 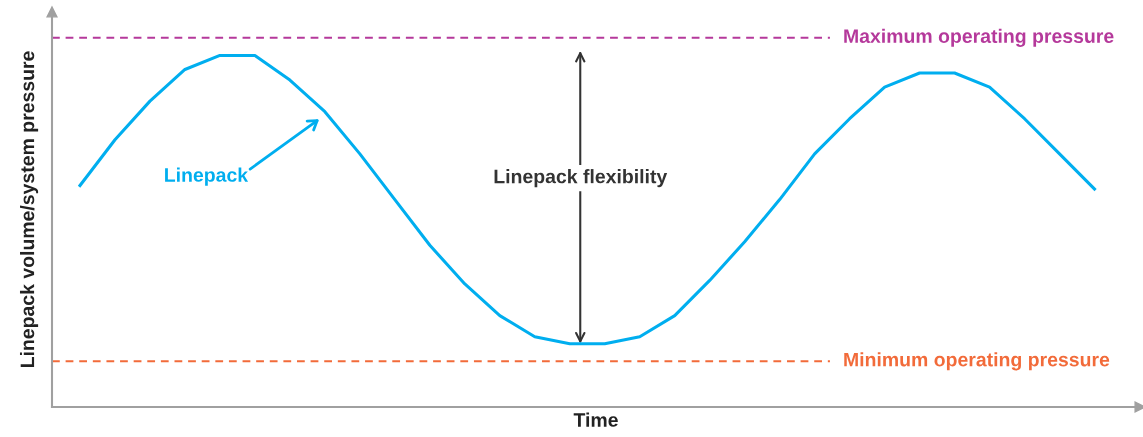 I want to click on ref-line-label: Maximum operating pressure, so click(x=979, y=37).